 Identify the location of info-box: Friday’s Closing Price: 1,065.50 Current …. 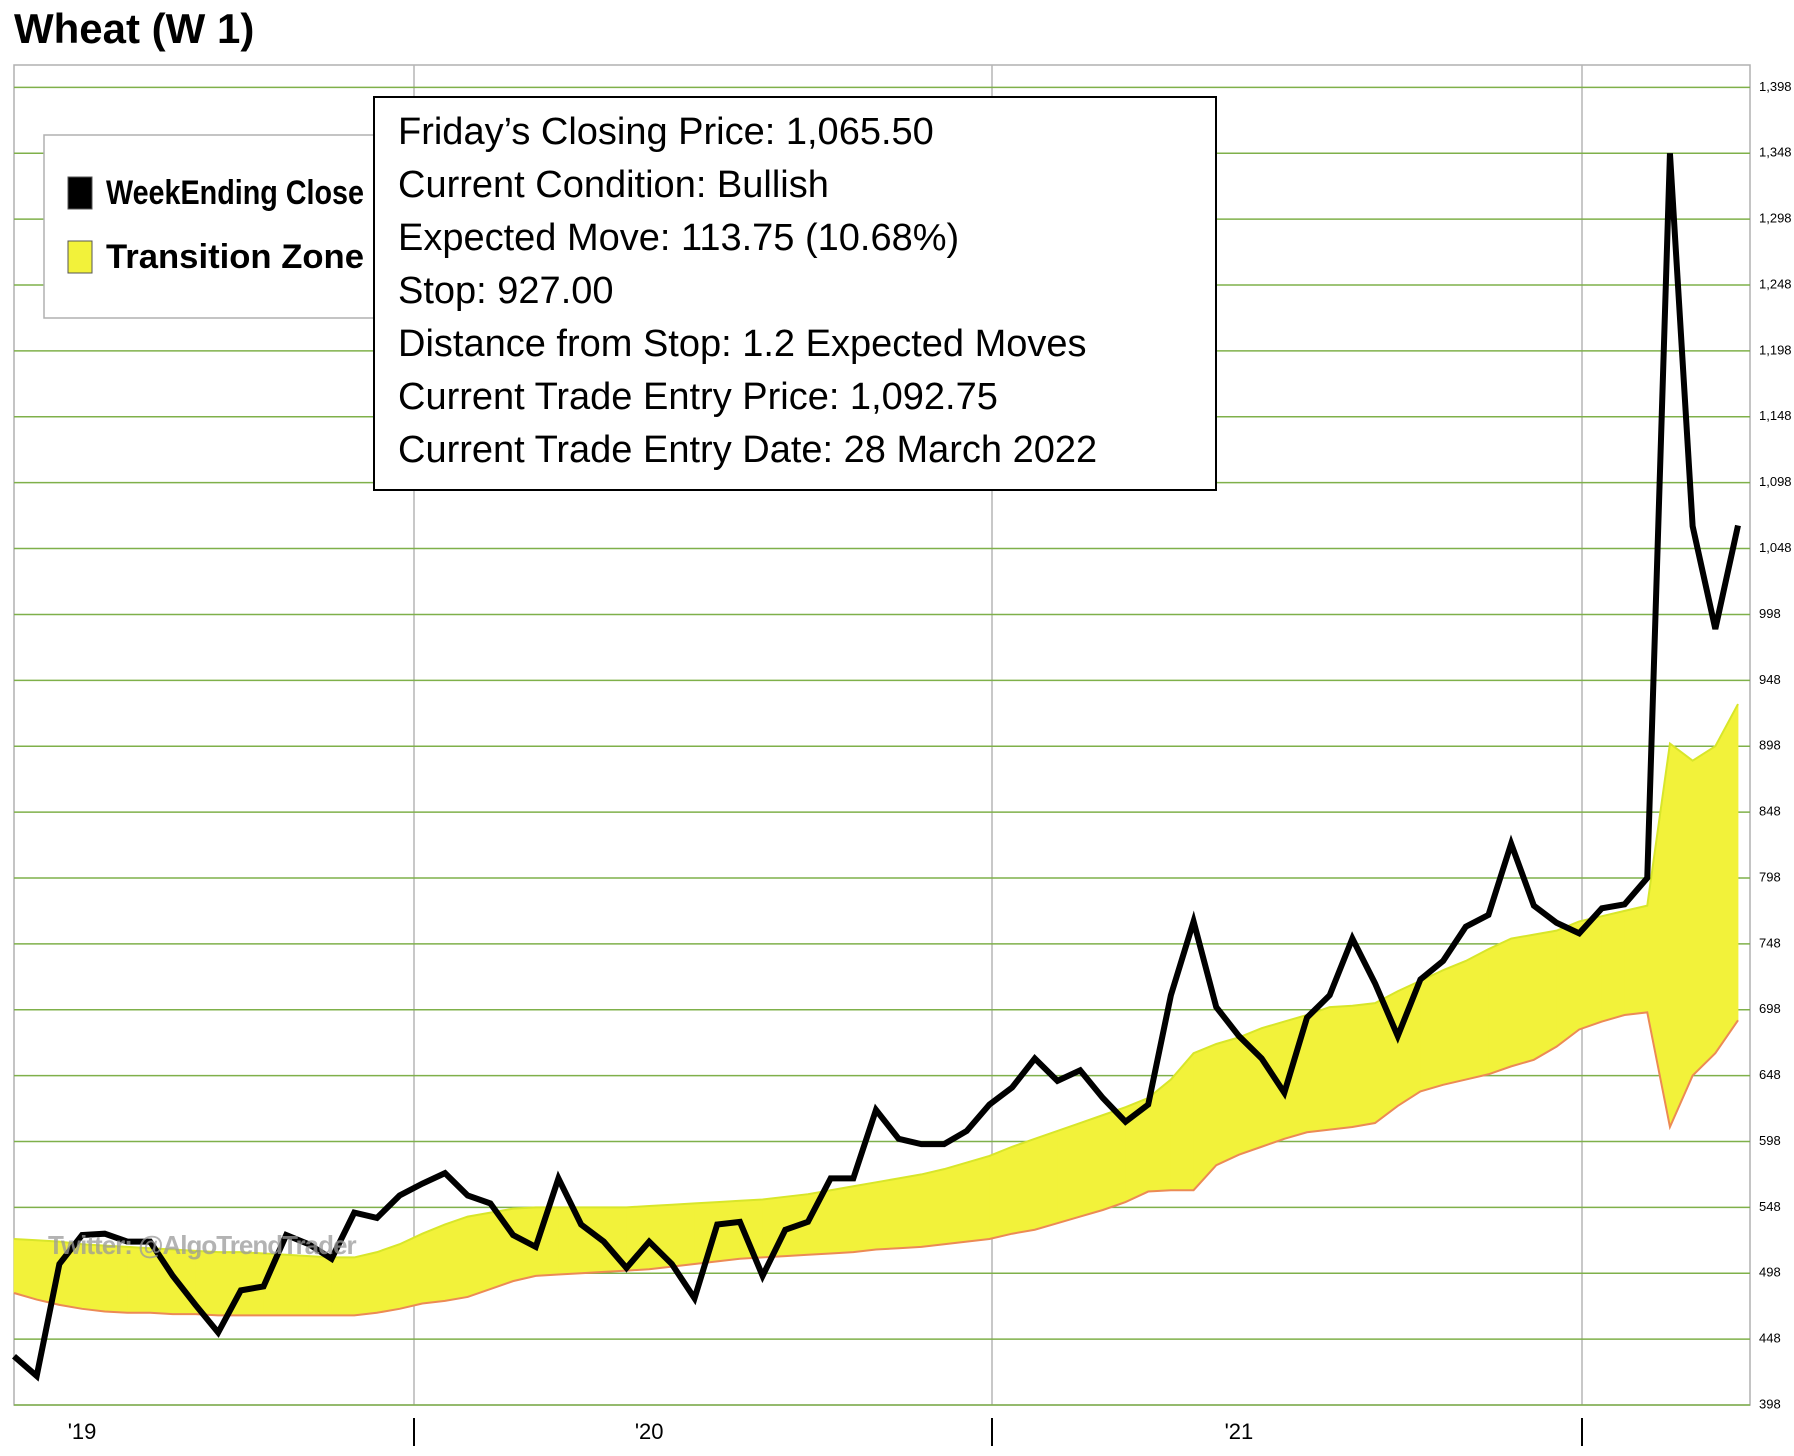
(795, 293).